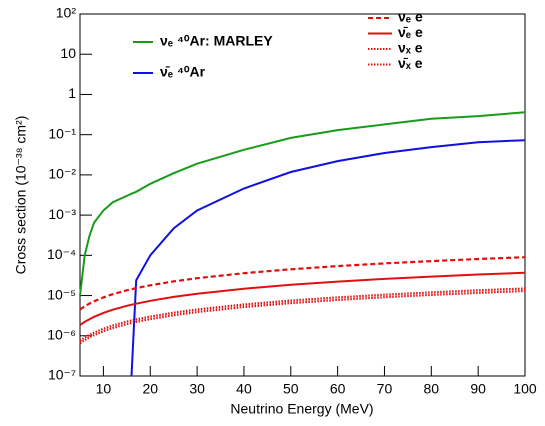 The width and height of the screenshot is (545, 426). I want to click on y-tick-label: 10⁻⁶, so click(61, 334).